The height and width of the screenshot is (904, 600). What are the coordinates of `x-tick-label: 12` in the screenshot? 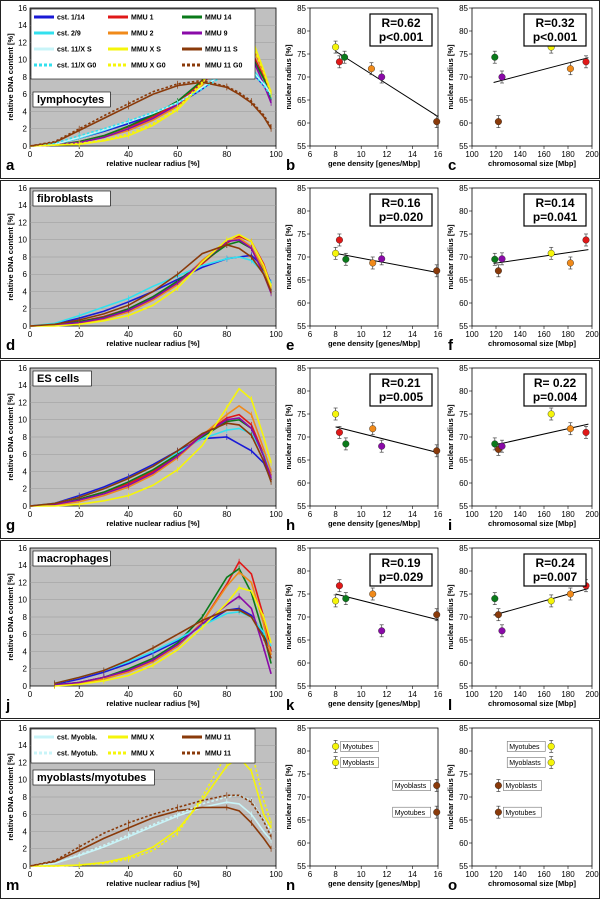 It's located at (386, 154).